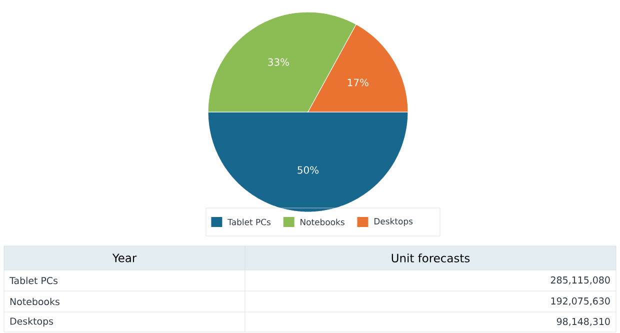 The width and height of the screenshot is (620, 333). Describe the element at coordinates (279, 62) in the screenshot. I see `data-label: 33%` at that location.